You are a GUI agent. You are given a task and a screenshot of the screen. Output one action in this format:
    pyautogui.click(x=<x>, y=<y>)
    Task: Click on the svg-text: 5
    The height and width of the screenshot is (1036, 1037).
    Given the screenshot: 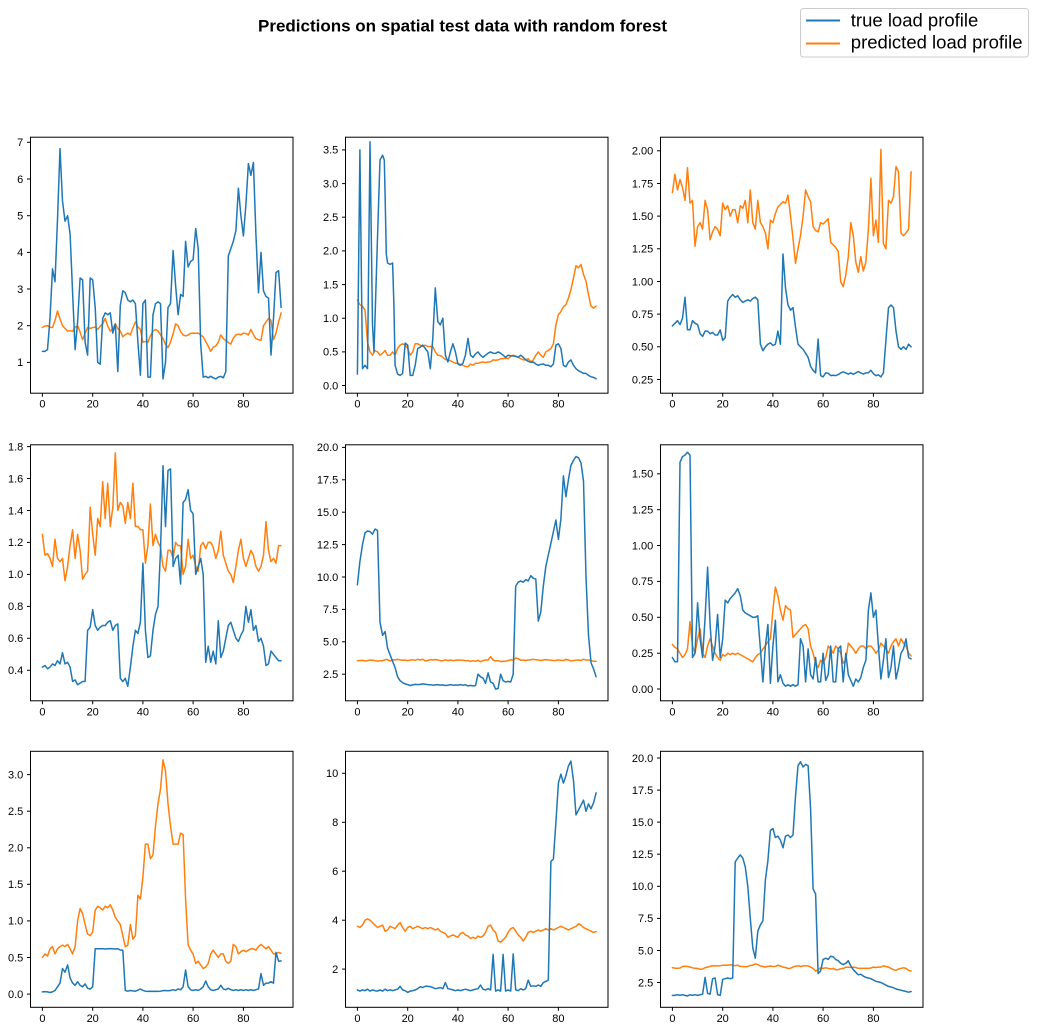 What is the action you would take?
    pyautogui.click(x=20, y=217)
    